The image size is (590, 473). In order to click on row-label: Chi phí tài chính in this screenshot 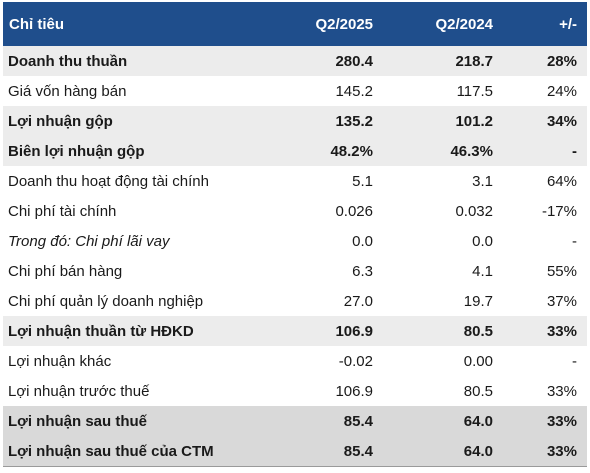, I will do `click(62, 211)`.